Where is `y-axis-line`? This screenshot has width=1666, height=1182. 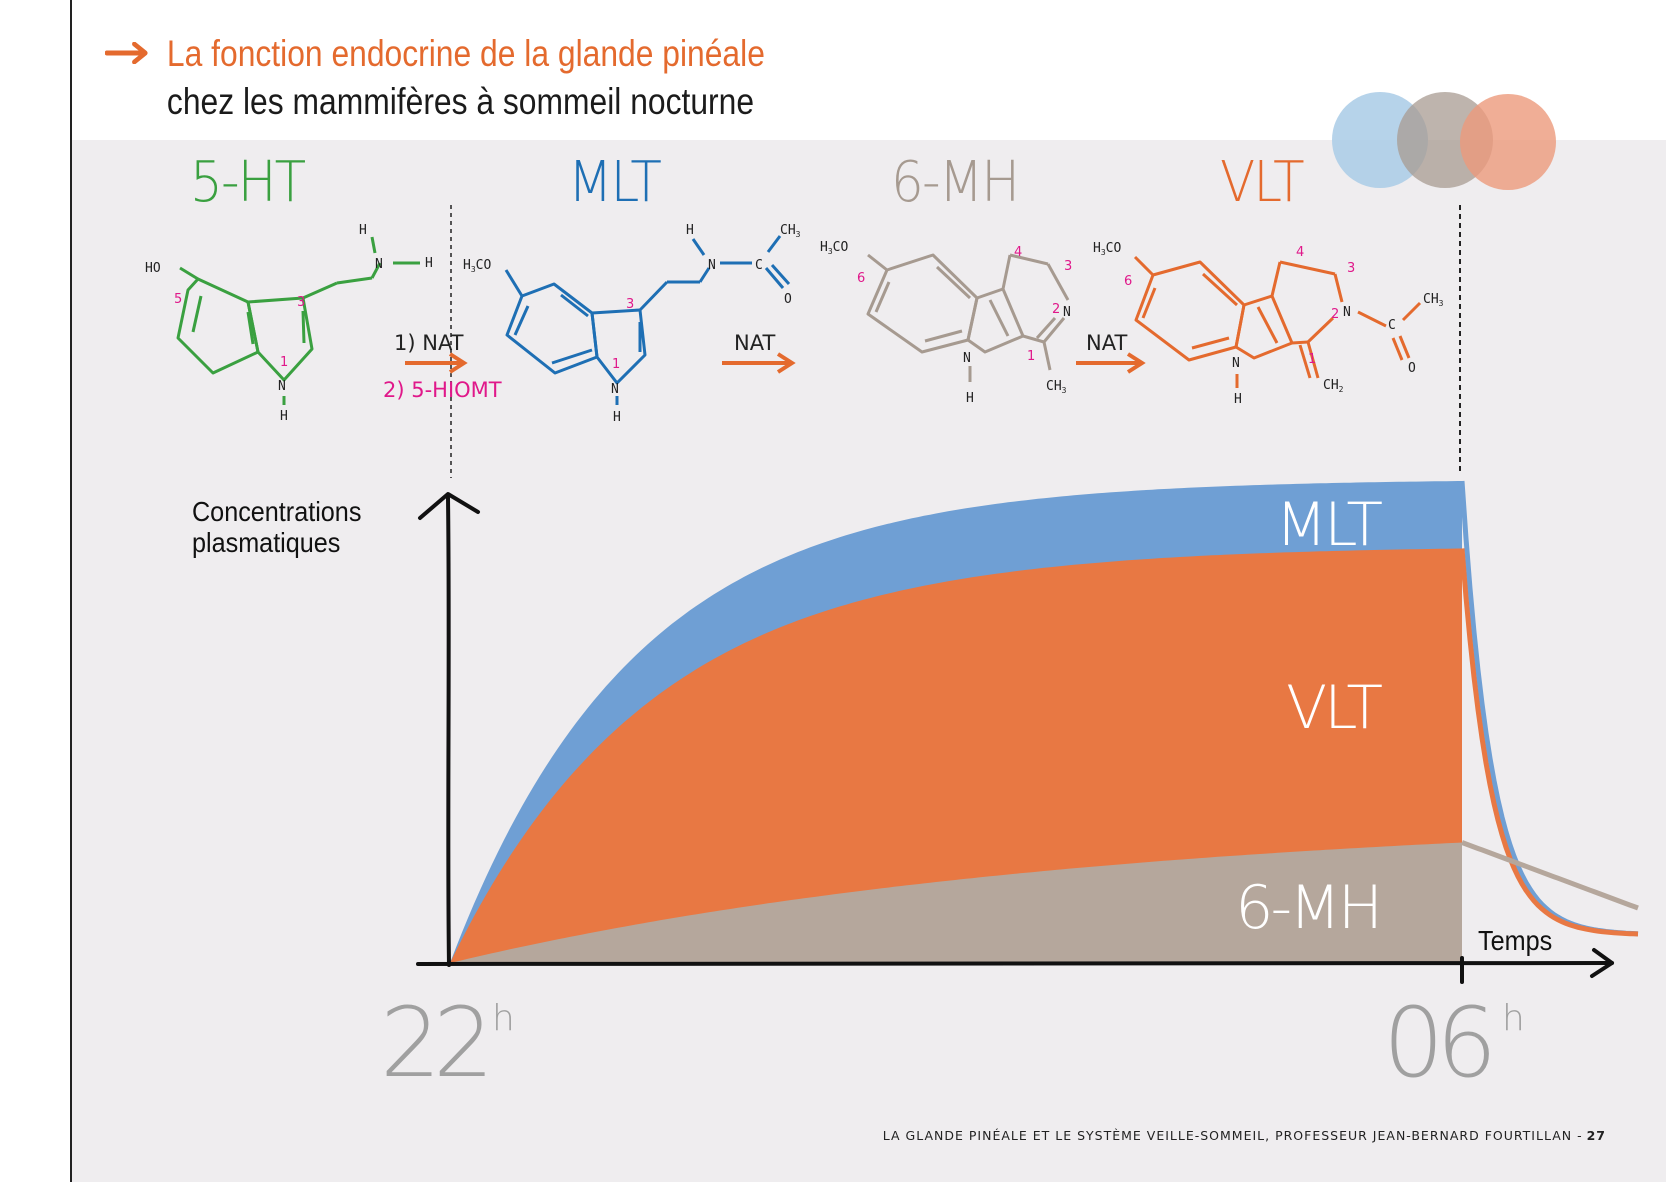 y-axis-line is located at coordinates (448, 731).